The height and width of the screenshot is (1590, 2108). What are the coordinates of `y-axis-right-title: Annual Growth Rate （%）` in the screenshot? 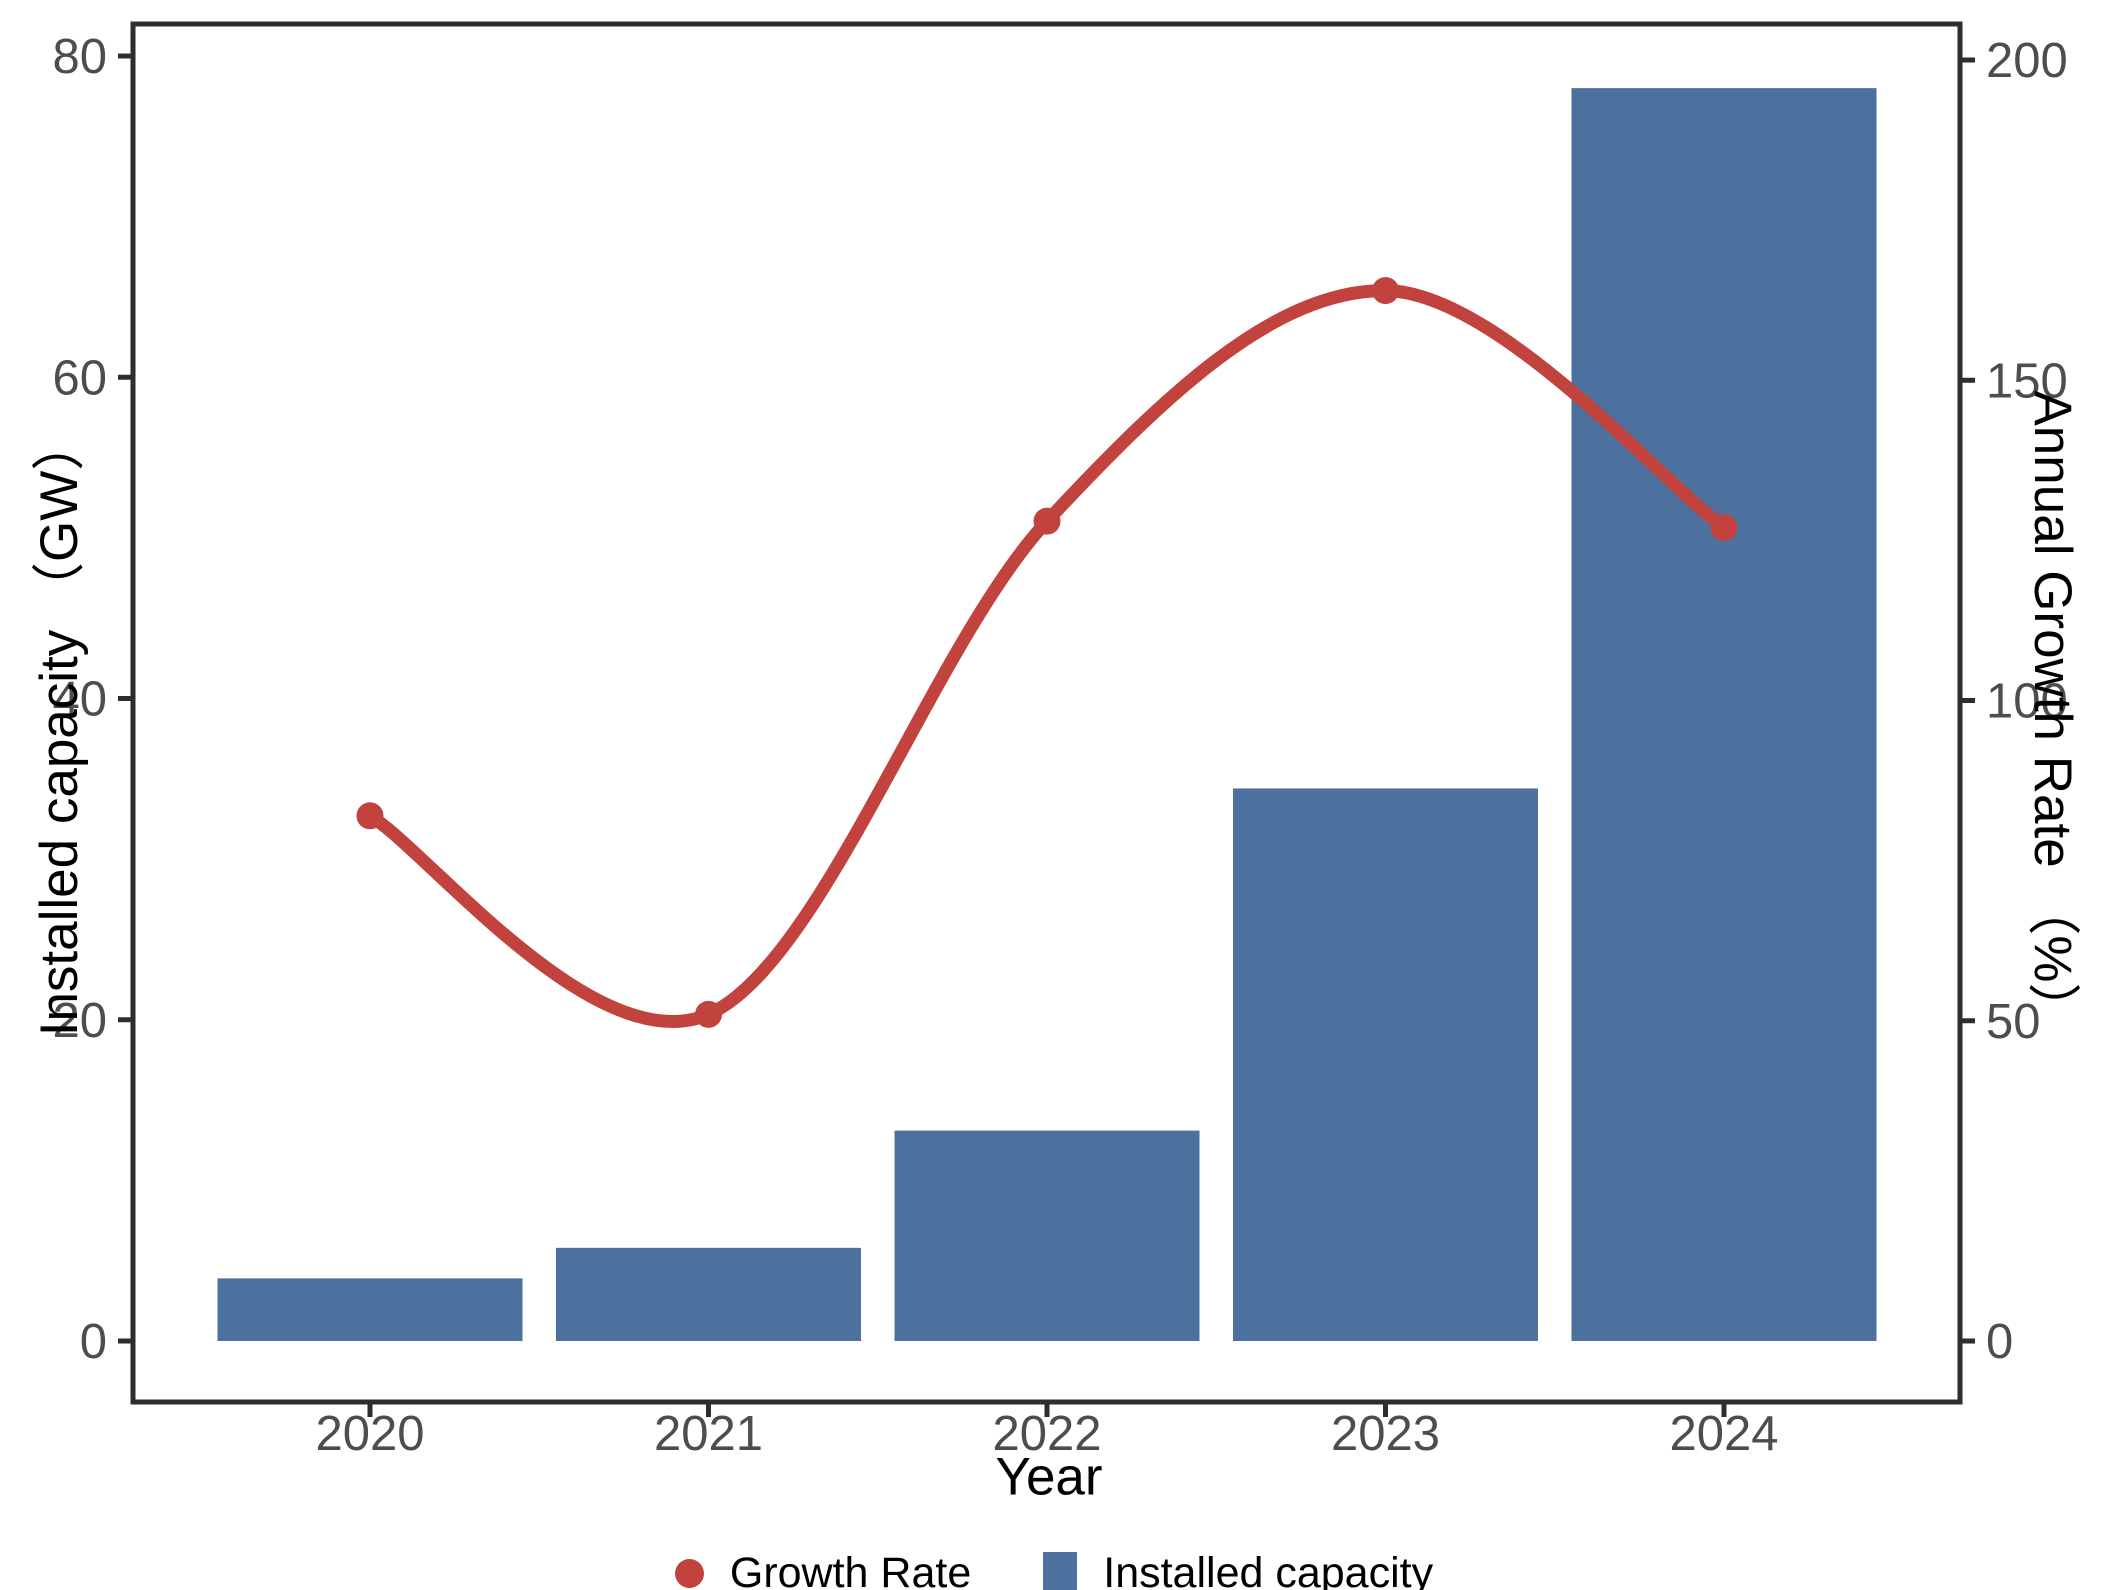 It's located at (2052, 713).